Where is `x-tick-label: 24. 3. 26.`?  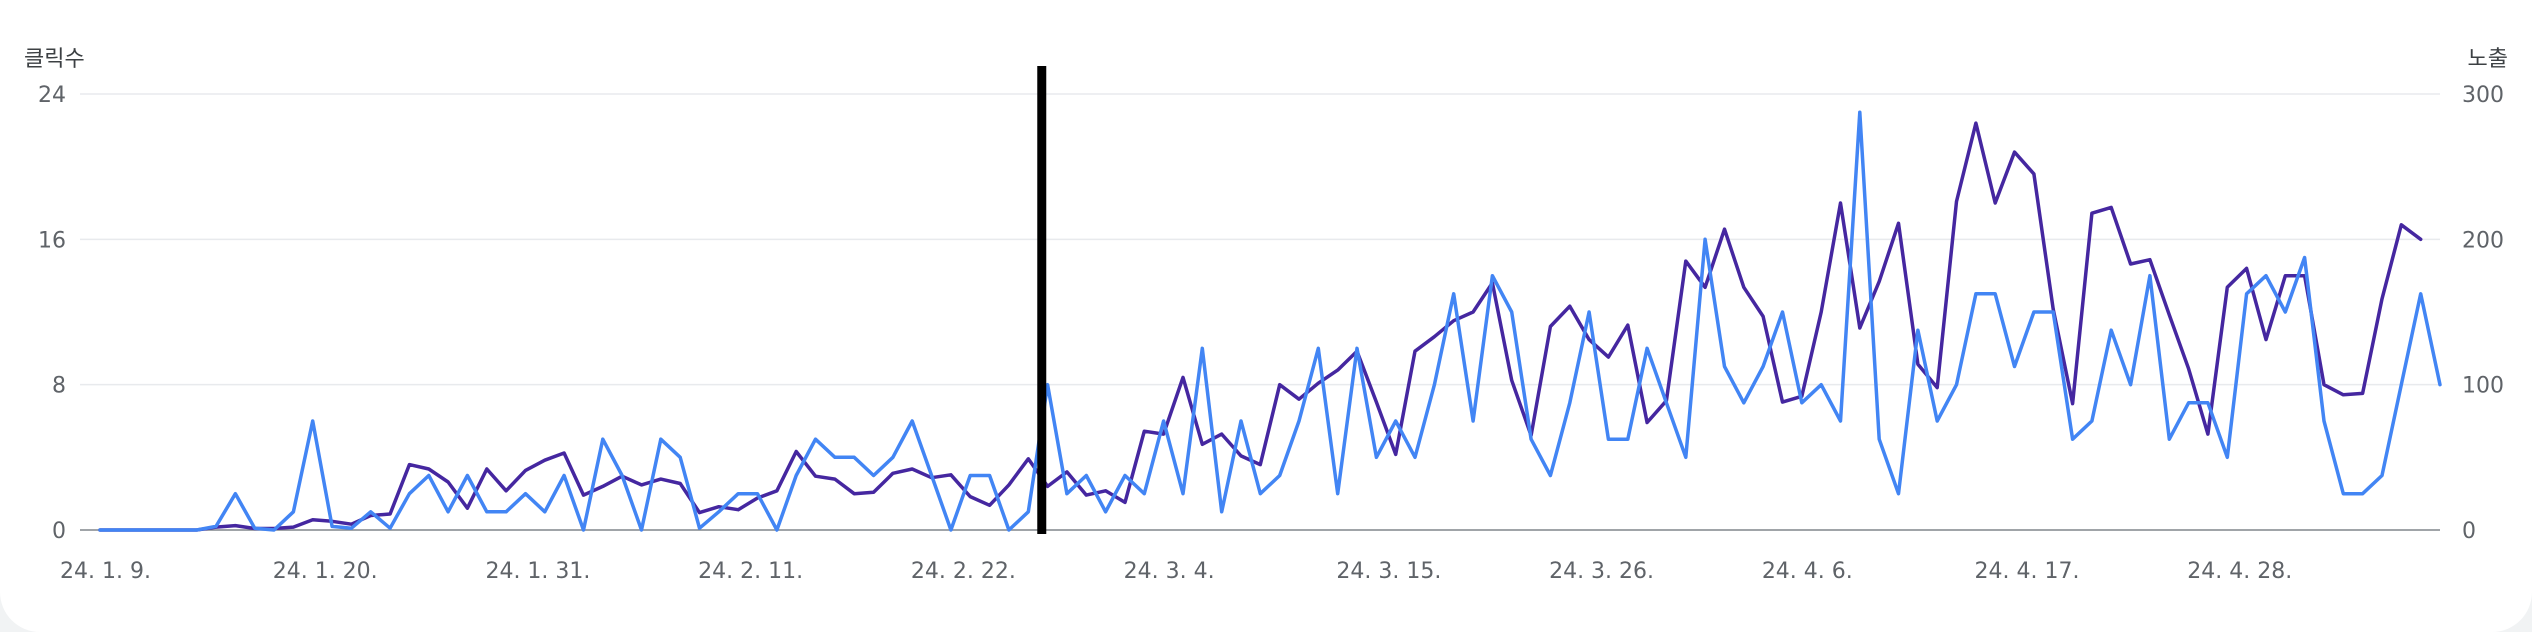 x-tick-label: 24. 3. 26. is located at coordinates (1601, 571).